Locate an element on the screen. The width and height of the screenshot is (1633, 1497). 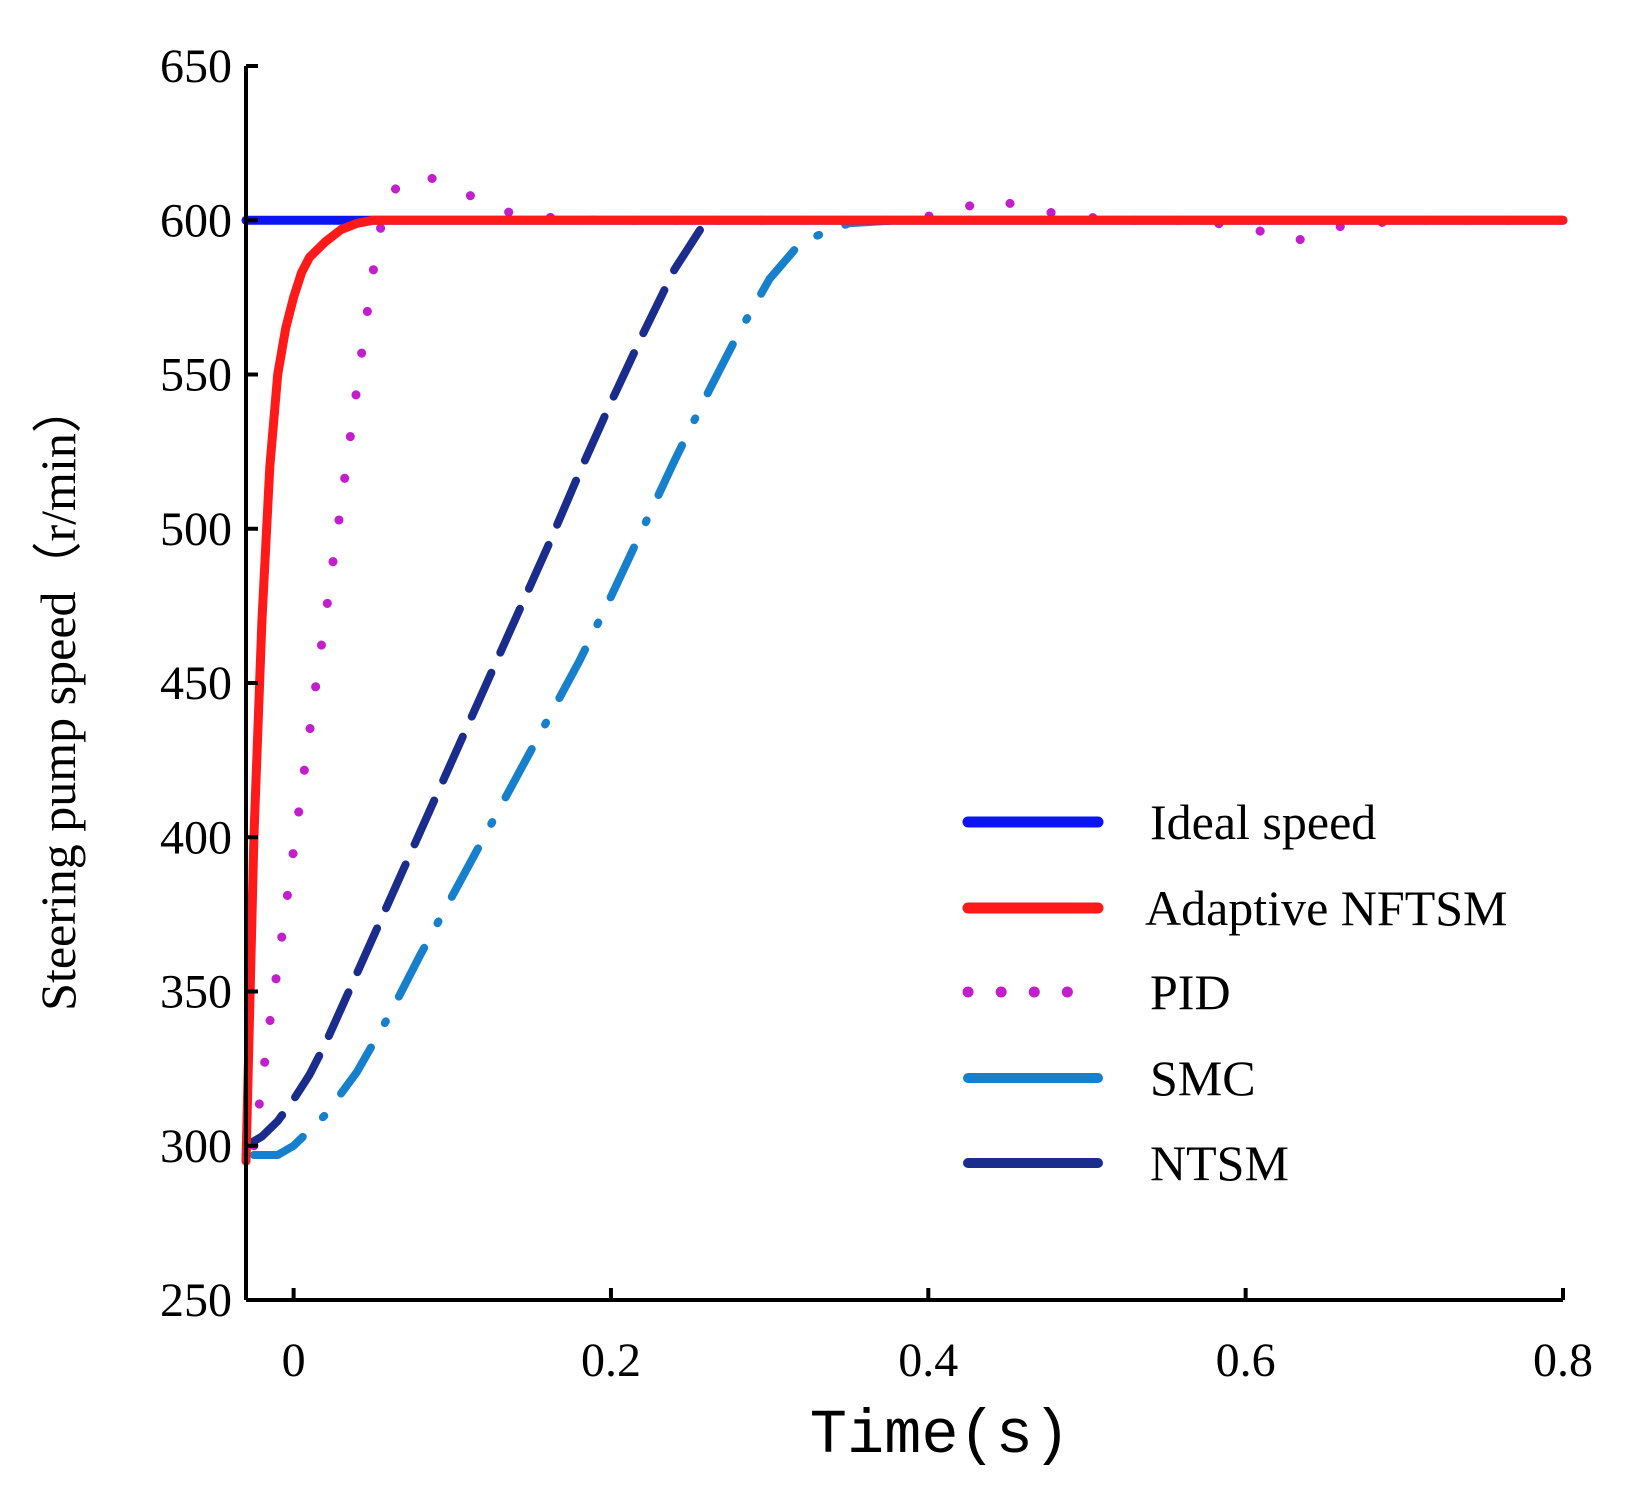
y-tick-label: 500 is located at coordinates (196, 529).